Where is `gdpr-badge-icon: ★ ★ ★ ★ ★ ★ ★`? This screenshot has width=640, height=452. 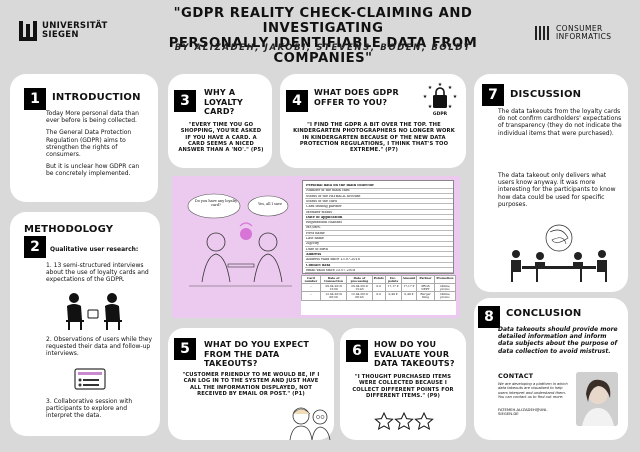 gdpr-badge-icon: ★ ★ ★ ★ ★ ★ ★ is located at coordinates (440, 96).